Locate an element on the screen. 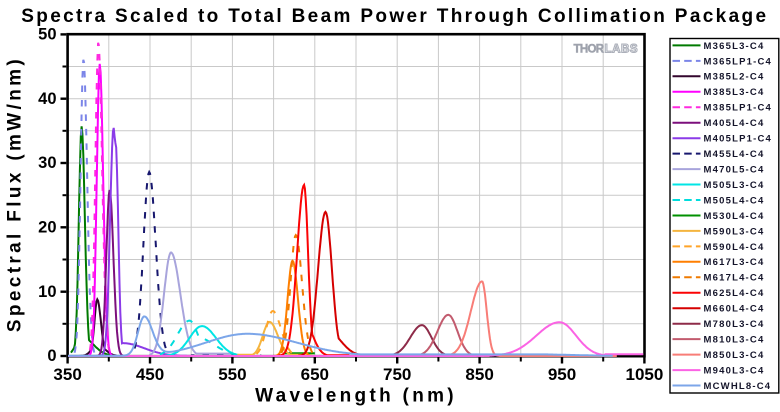 This screenshot has height=412, width=780. svg-text: M405LP1-C4 is located at coordinates (738, 139).